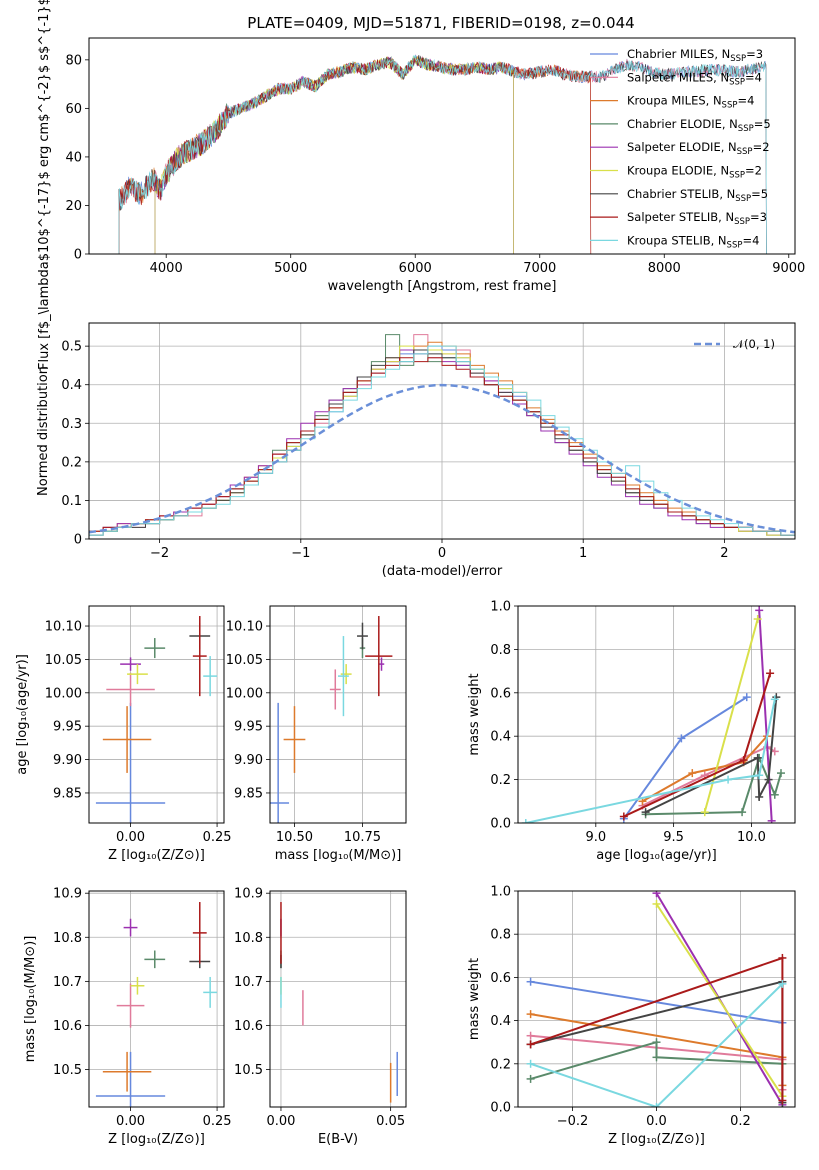  What do you see at coordinates (595, 837) in the screenshot?
I see `x-tick-label: 9.0` at bounding box center [595, 837].